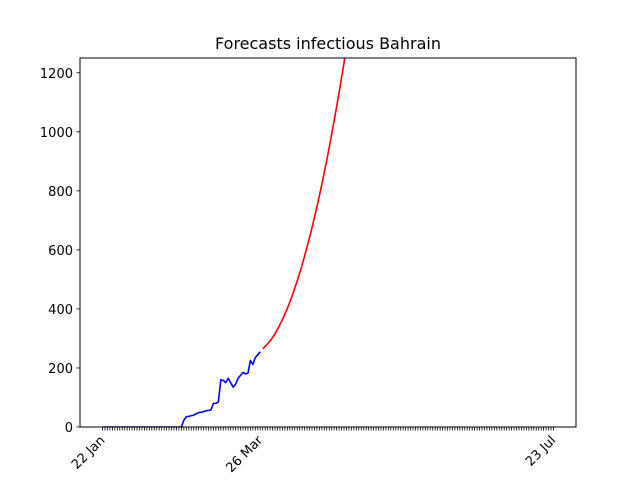 The image size is (640, 484). I want to click on y-tick-label: 400, so click(60, 310).